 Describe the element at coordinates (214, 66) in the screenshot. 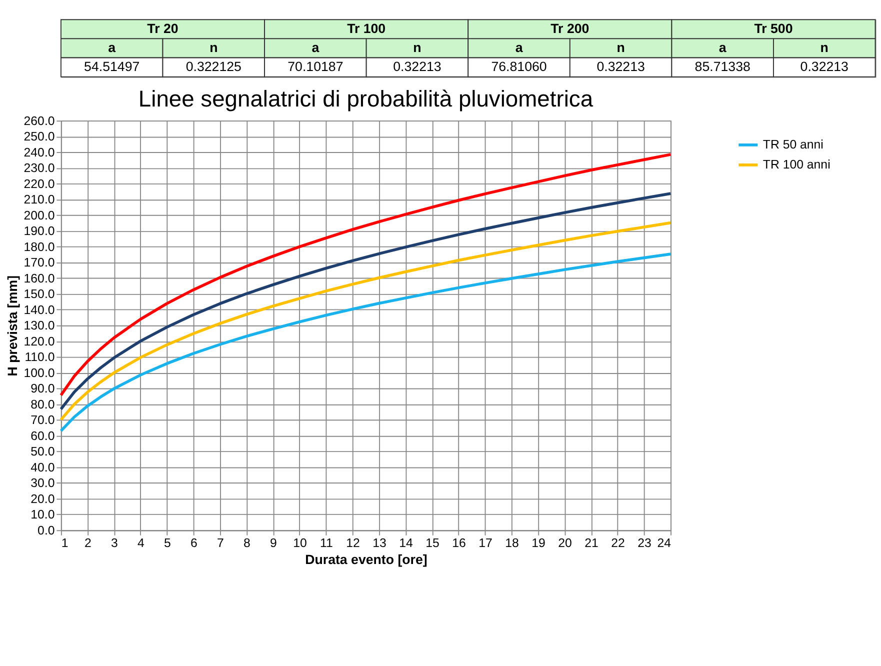

I see `text: 0.322125` at that location.